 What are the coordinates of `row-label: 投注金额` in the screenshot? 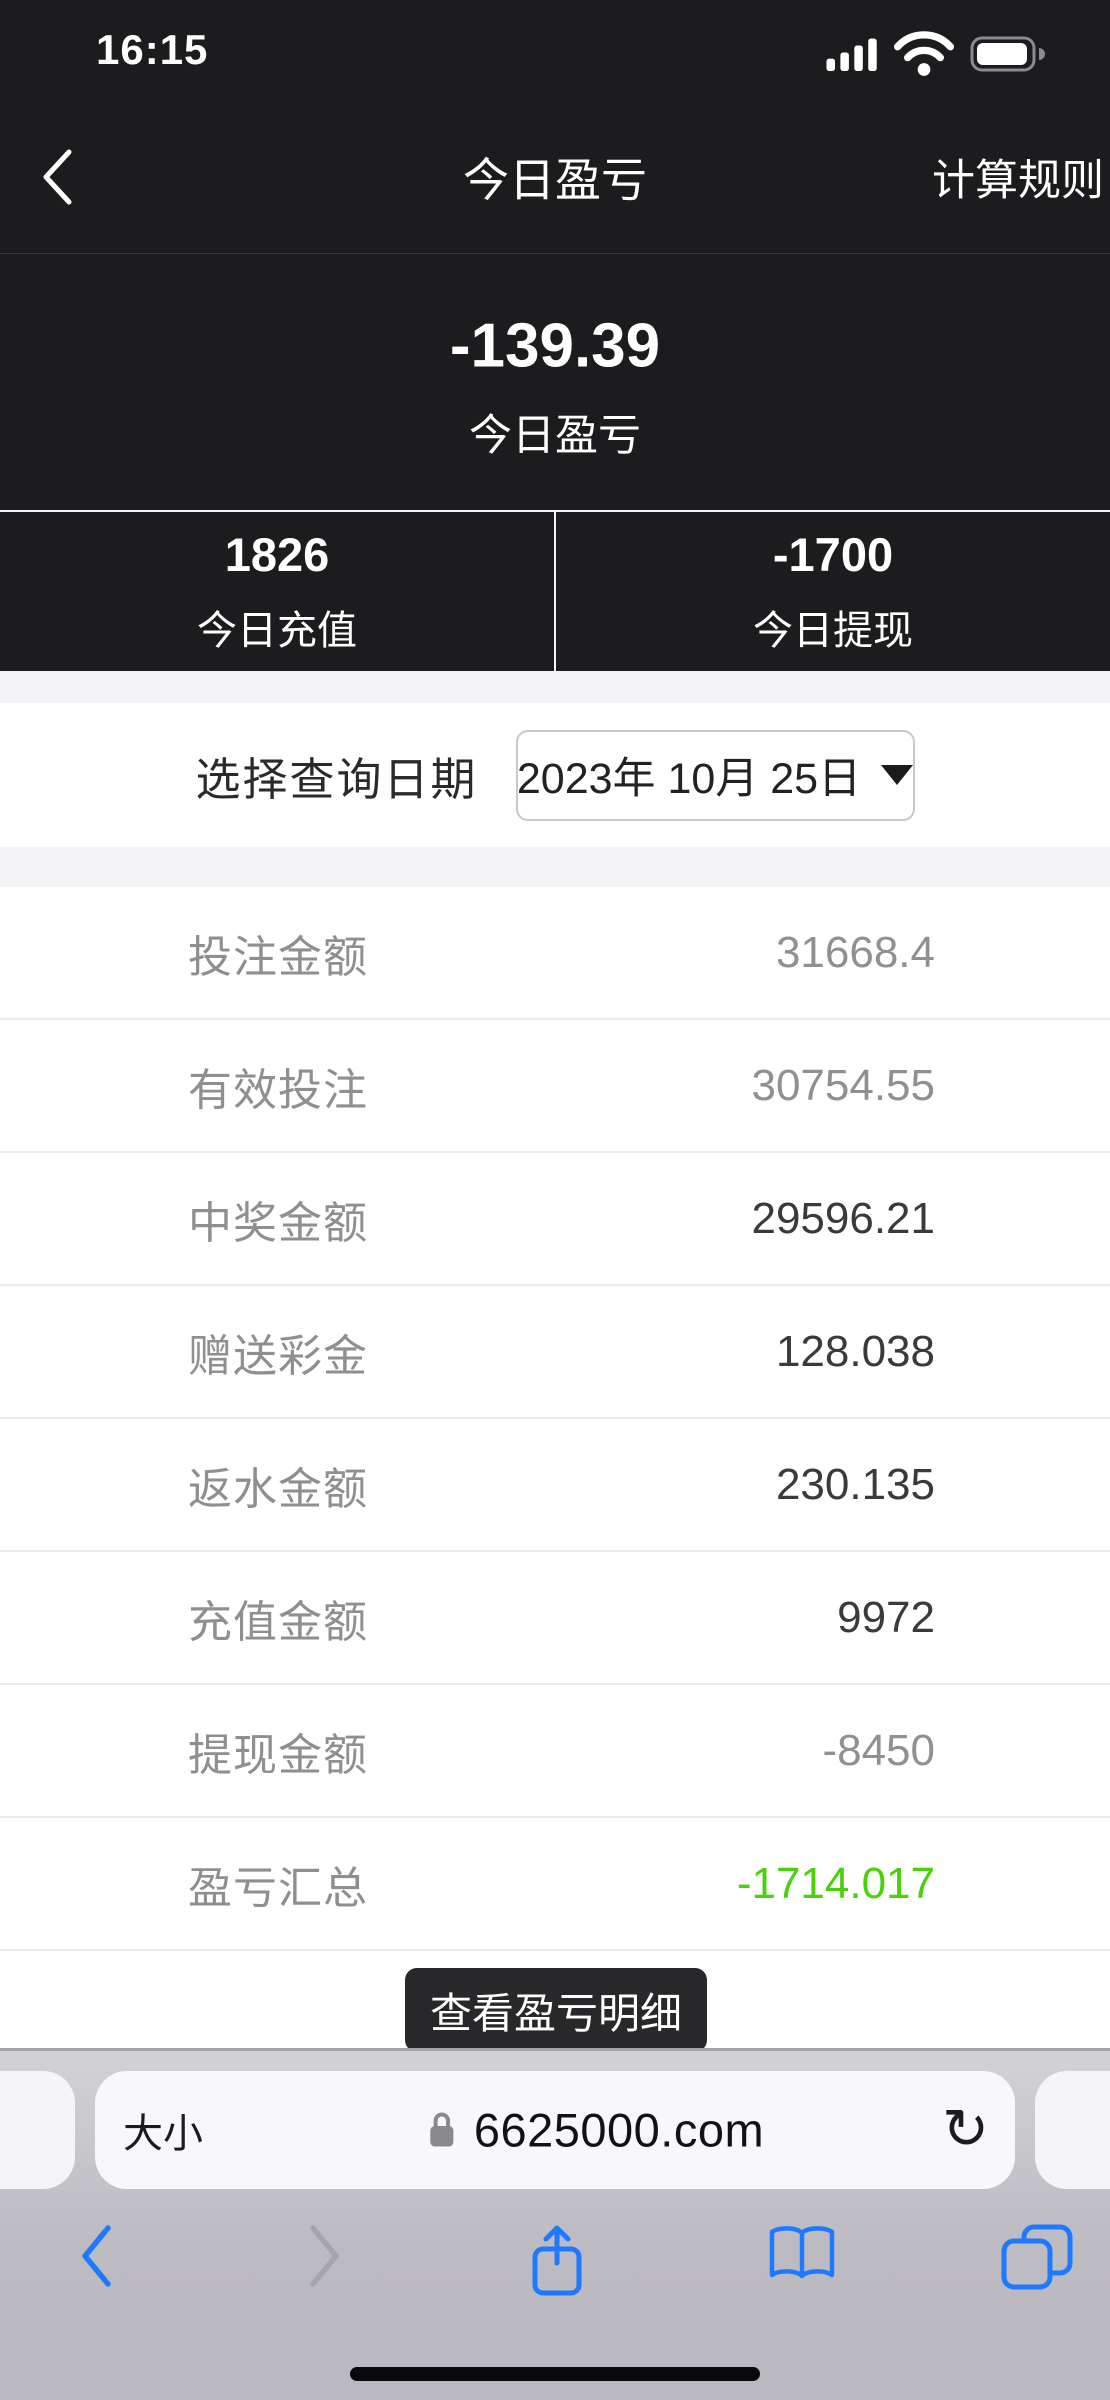 It's located at (278, 957).